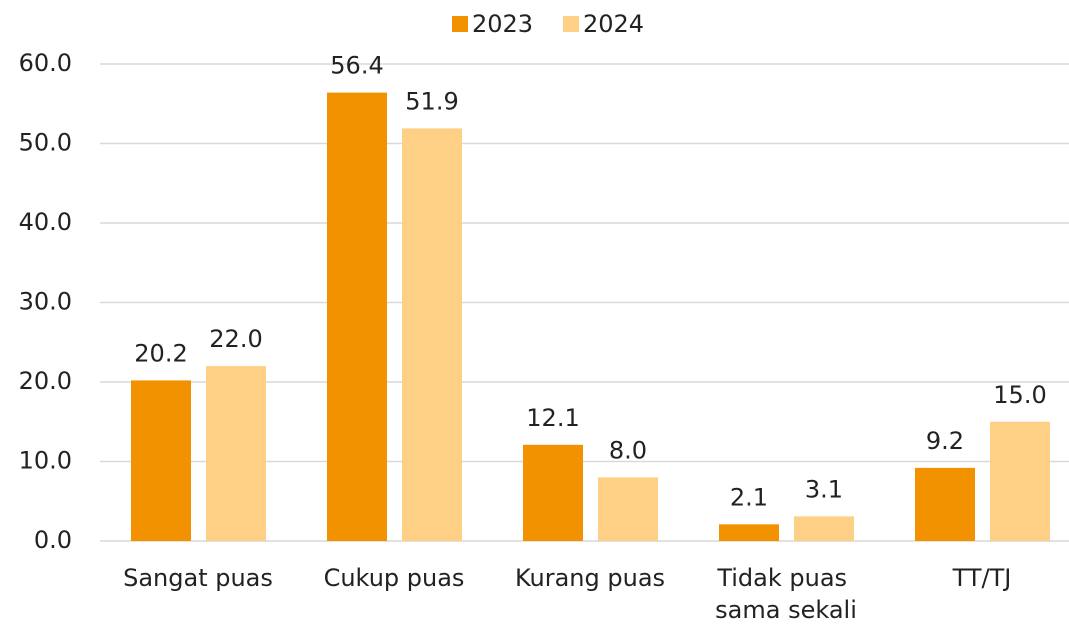  What do you see at coordinates (613, 24) in the screenshot?
I see `legend-label: 2024` at bounding box center [613, 24].